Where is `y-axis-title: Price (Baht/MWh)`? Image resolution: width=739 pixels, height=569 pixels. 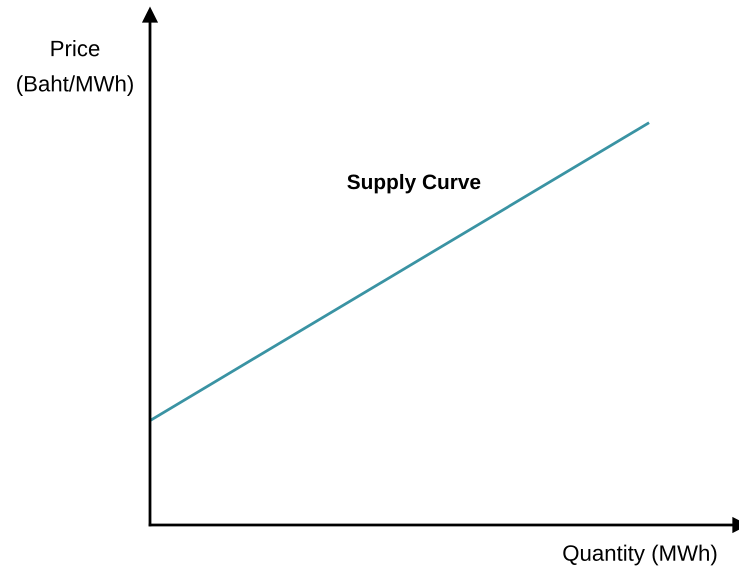
y-axis-title: Price (Baht/MWh) is located at coordinates (75, 68).